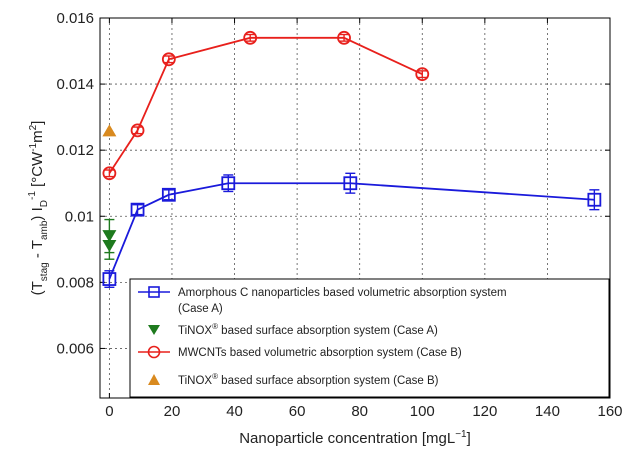 The image size is (626, 452). Describe the element at coordinates (200, 309) in the screenshot. I see `legend-label-amorphous-c-line2: (Case A)` at that location.